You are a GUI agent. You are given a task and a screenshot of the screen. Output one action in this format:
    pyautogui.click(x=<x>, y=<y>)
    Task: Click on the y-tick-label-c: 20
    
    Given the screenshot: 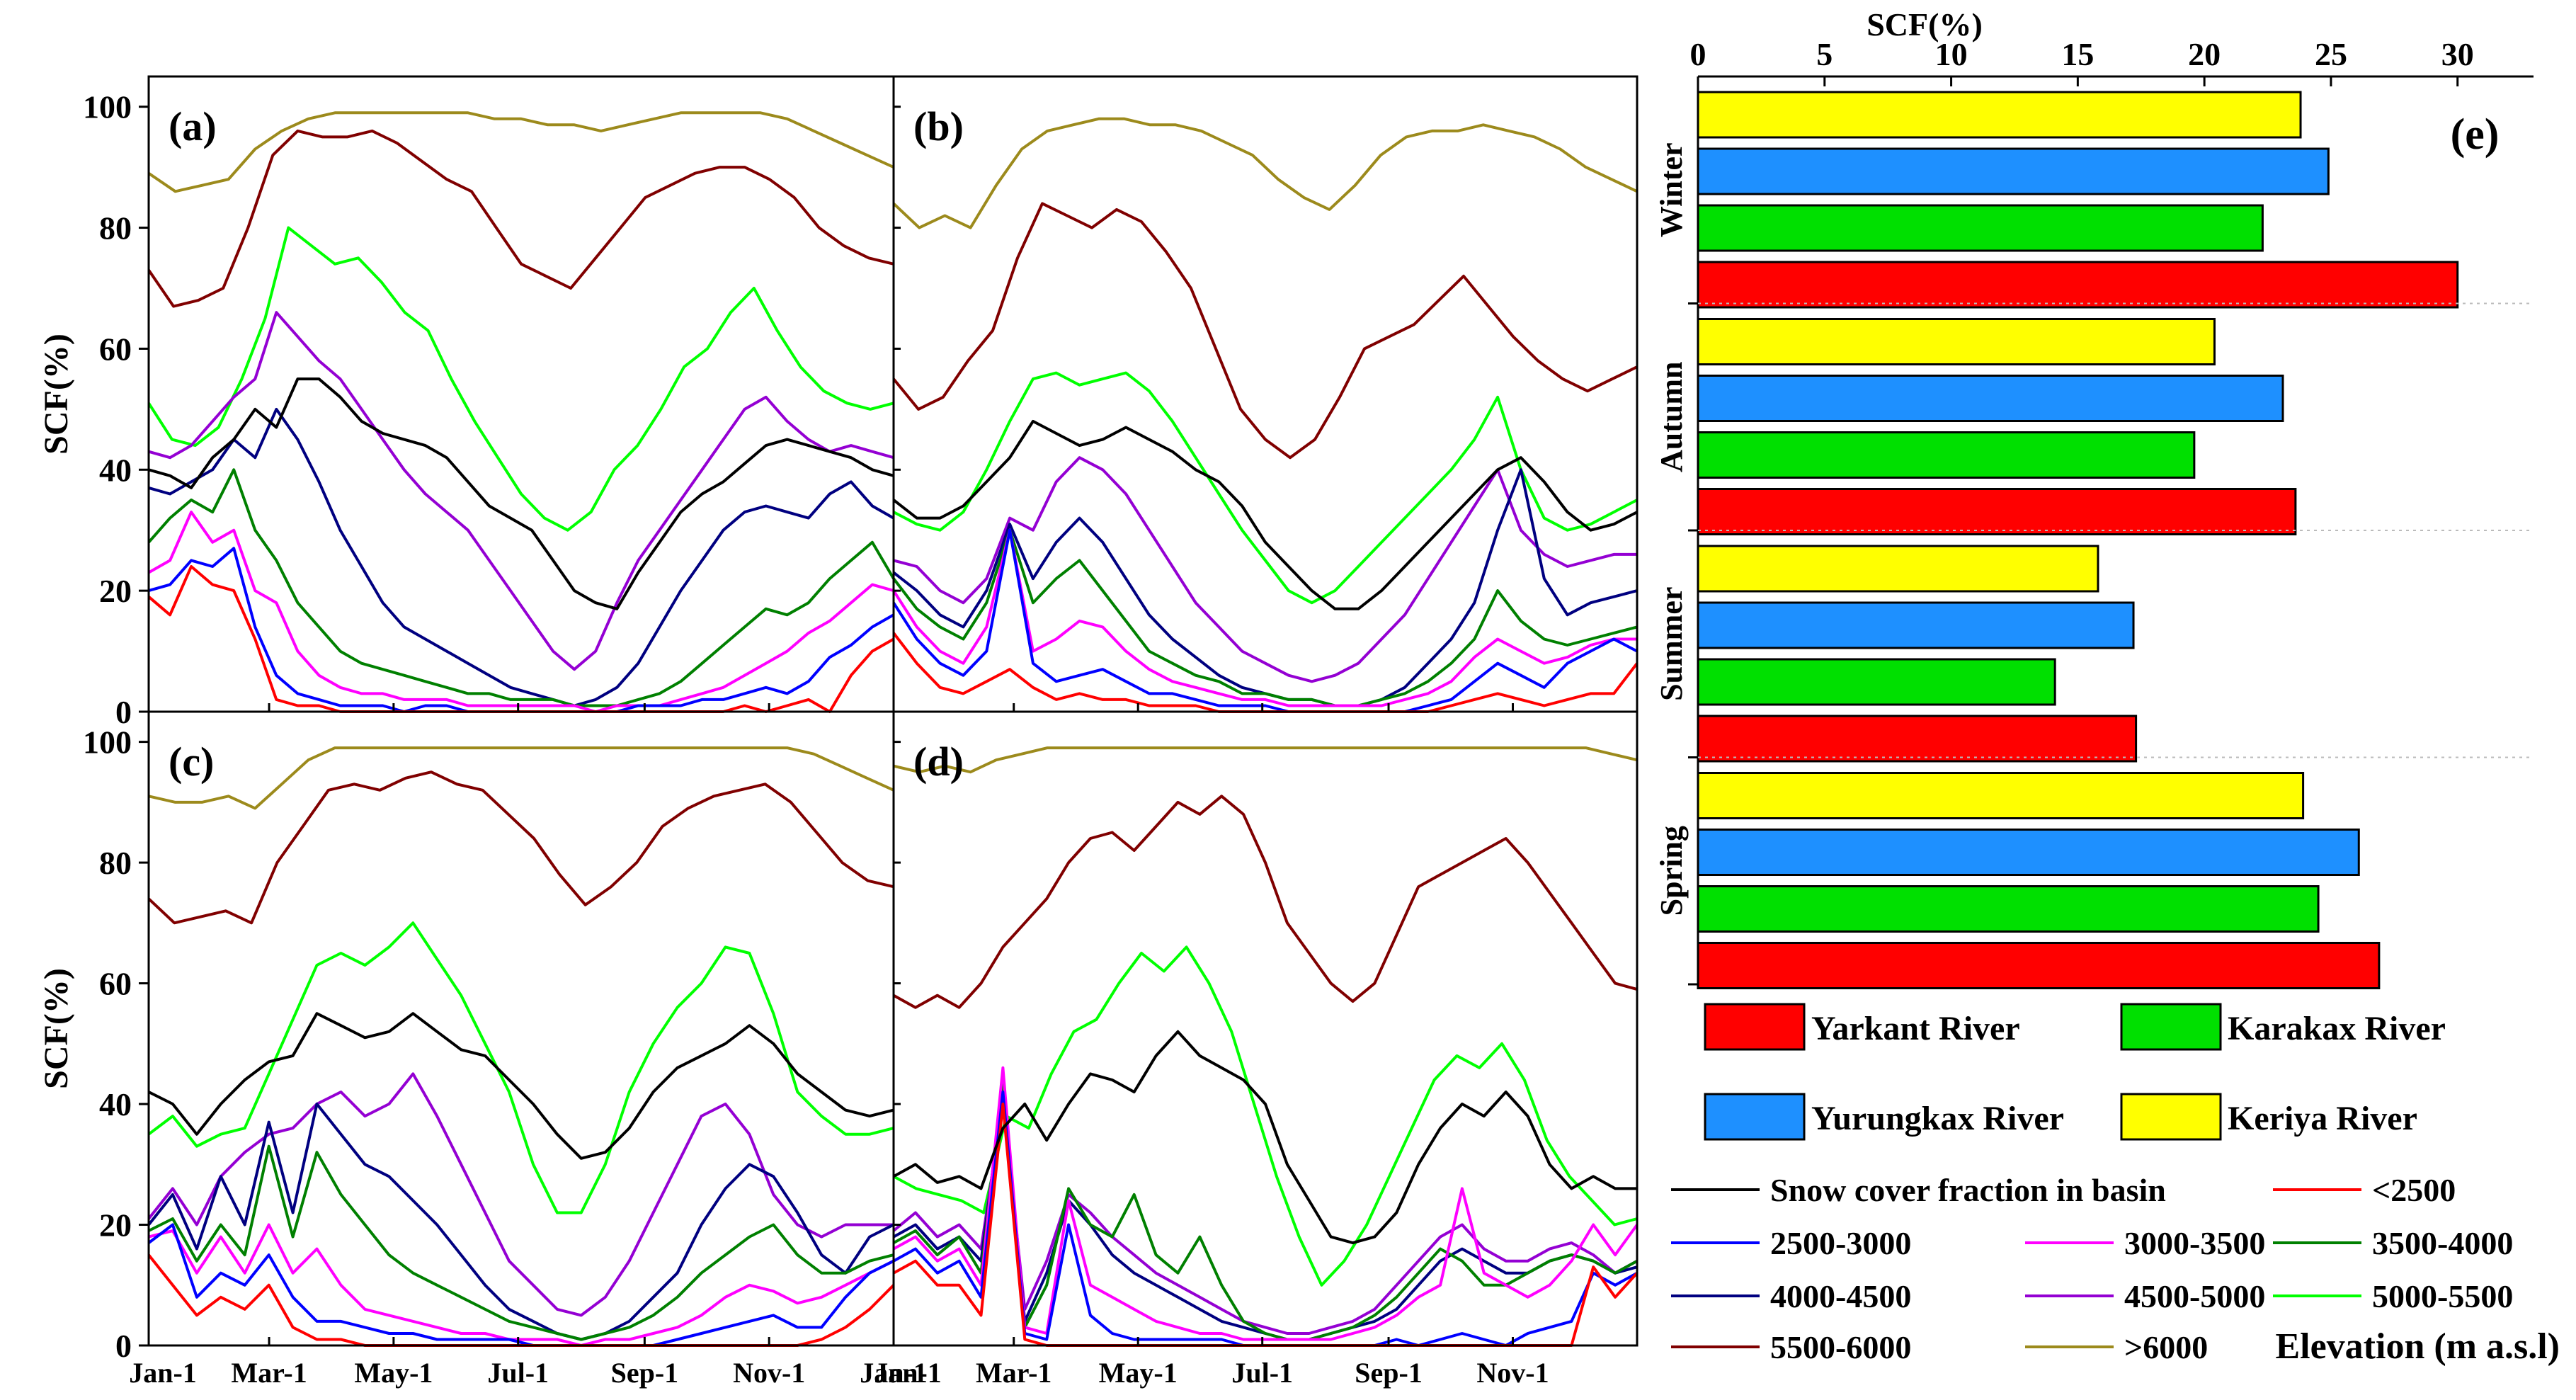 What is the action you would take?
    pyautogui.click(x=116, y=1225)
    